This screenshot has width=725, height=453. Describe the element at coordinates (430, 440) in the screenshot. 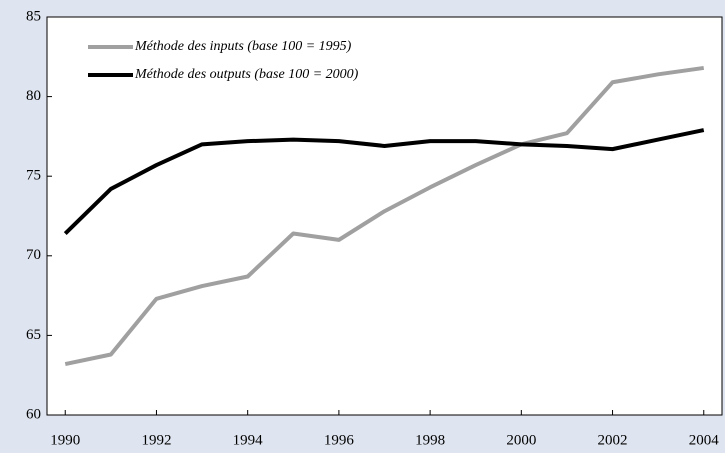

I see `x-tick-label: 1998` at that location.